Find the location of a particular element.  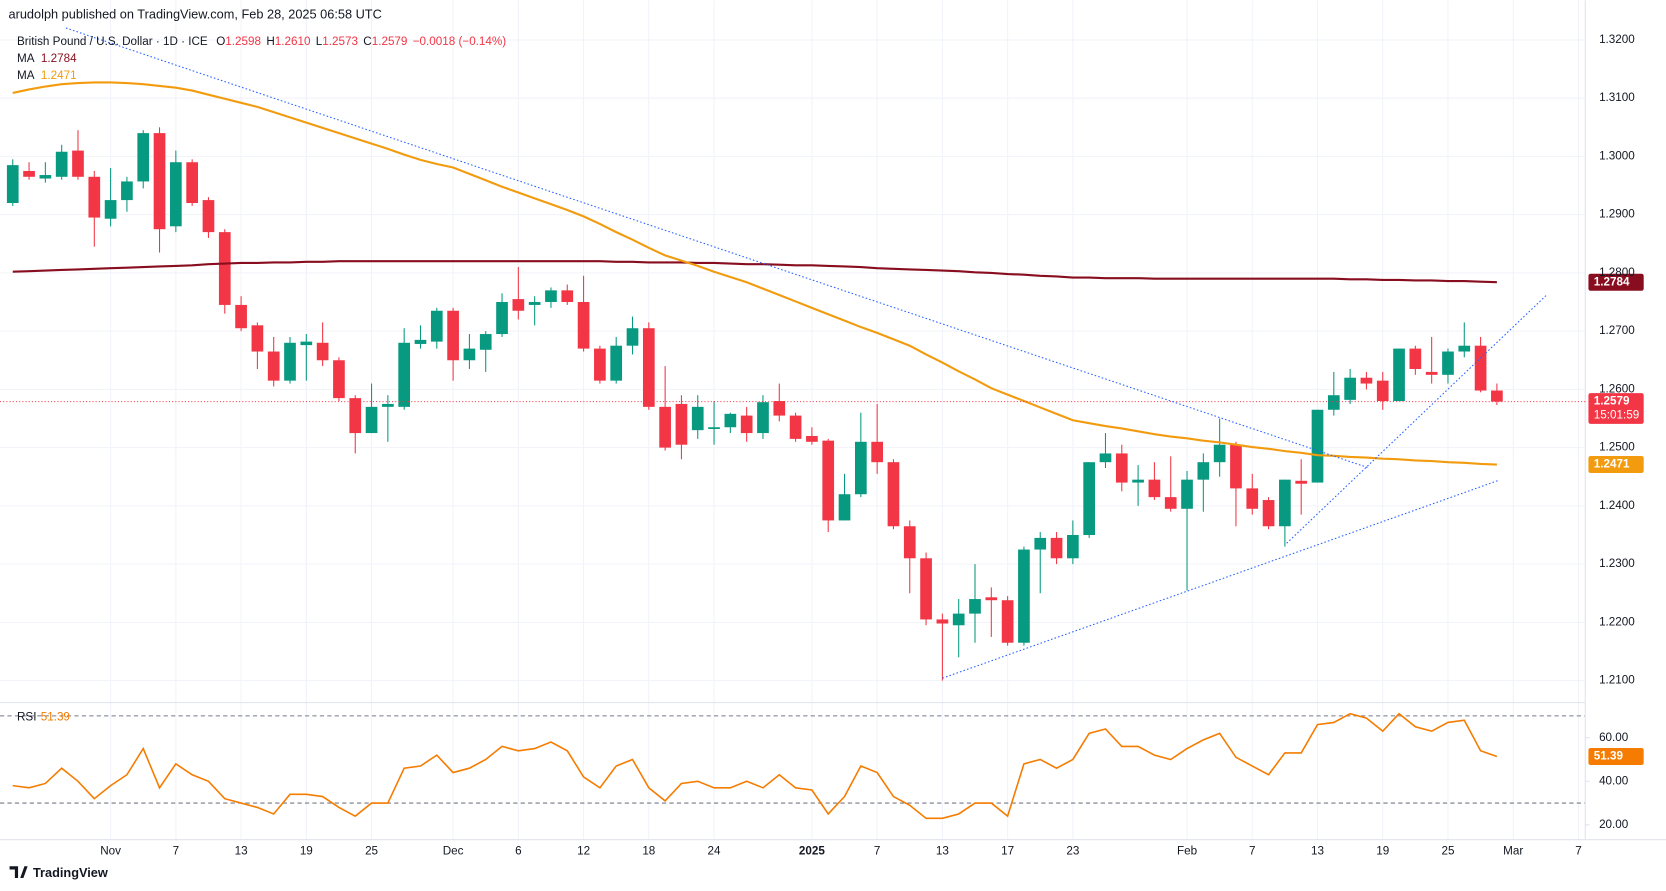

rsi-badge-bg is located at coordinates (1616, 756).